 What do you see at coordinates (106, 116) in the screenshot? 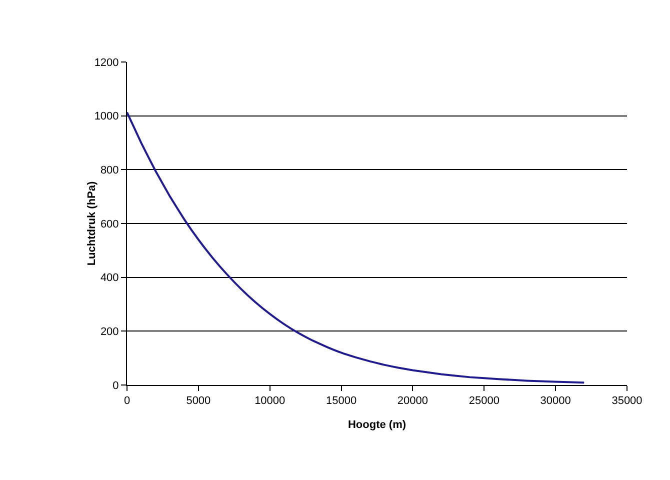
I see `y-tick-label: 1000` at bounding box center [106, 116].